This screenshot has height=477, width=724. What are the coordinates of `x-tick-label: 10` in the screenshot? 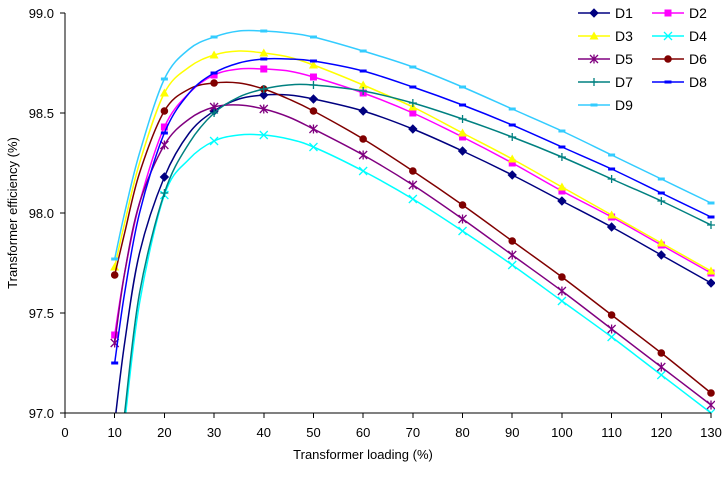 It's located at (114, 432).